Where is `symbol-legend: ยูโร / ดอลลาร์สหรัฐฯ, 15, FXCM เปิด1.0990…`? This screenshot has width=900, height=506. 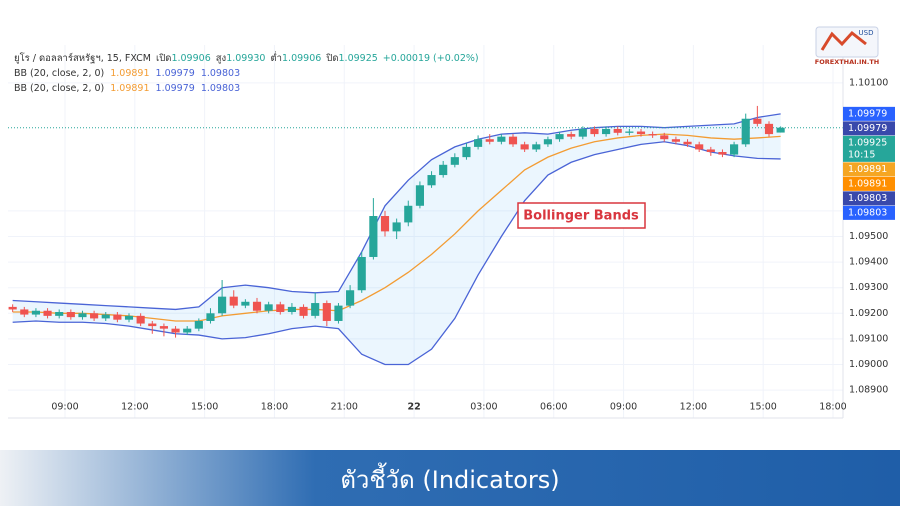
symbol-legend: ยูโร / ดอลลาร์สหรัฐฯ, 15, FXCM เปิด1.0990… is located at coordinates (246, 57).